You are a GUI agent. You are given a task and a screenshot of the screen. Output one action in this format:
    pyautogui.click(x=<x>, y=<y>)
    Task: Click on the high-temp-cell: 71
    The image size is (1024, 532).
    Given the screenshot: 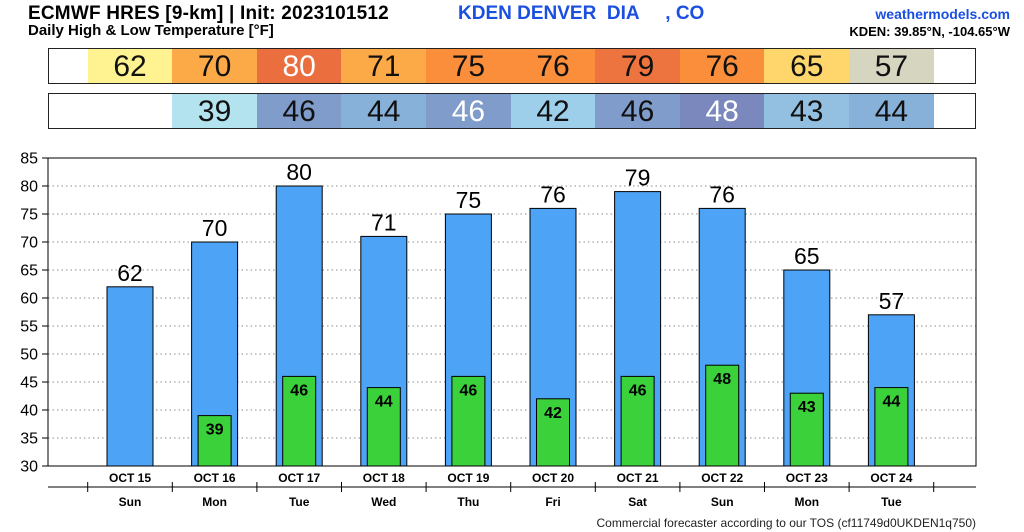 What is the action you would take?
    pyautogui.click(x=384, y=66)
    